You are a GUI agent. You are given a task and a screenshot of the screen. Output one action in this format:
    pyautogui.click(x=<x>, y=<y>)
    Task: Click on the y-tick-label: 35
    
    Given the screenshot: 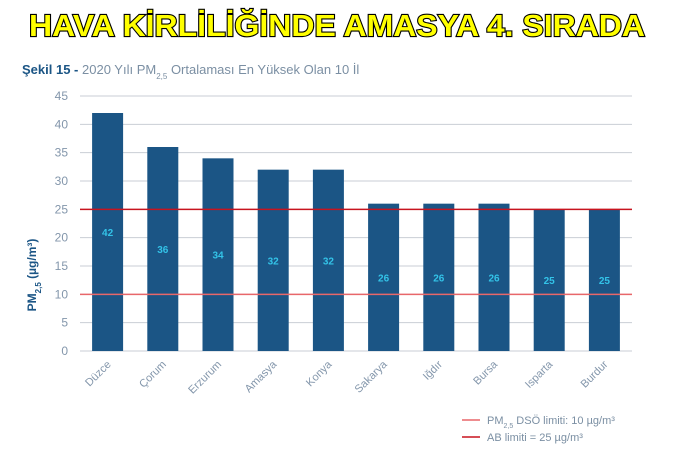 What is the action you would take?
    pyautogui.click(x=62, y=153)
    